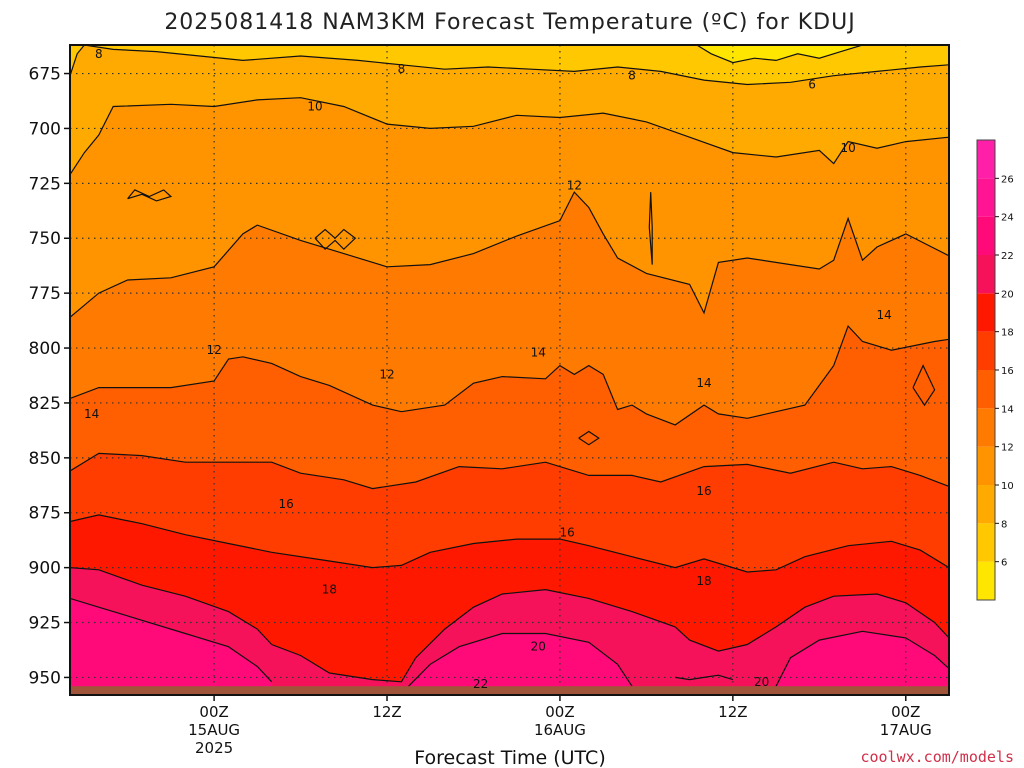 The width and height of the screenshot is (1024, 768). I want to click on y-tick-label-900: 900, so click(45, 569).